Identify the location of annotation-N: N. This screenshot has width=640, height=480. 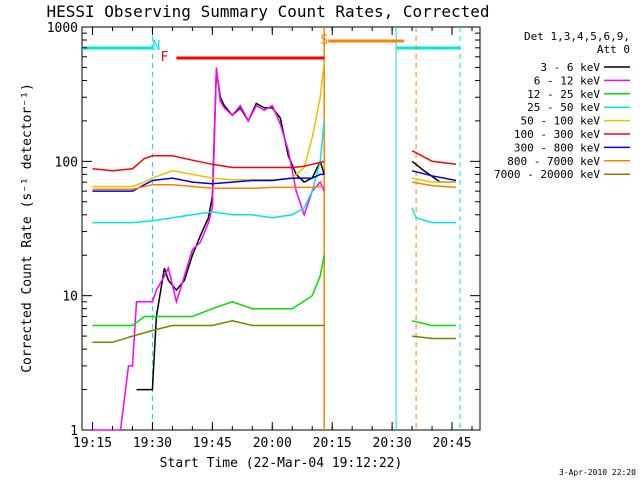
(157, 46).